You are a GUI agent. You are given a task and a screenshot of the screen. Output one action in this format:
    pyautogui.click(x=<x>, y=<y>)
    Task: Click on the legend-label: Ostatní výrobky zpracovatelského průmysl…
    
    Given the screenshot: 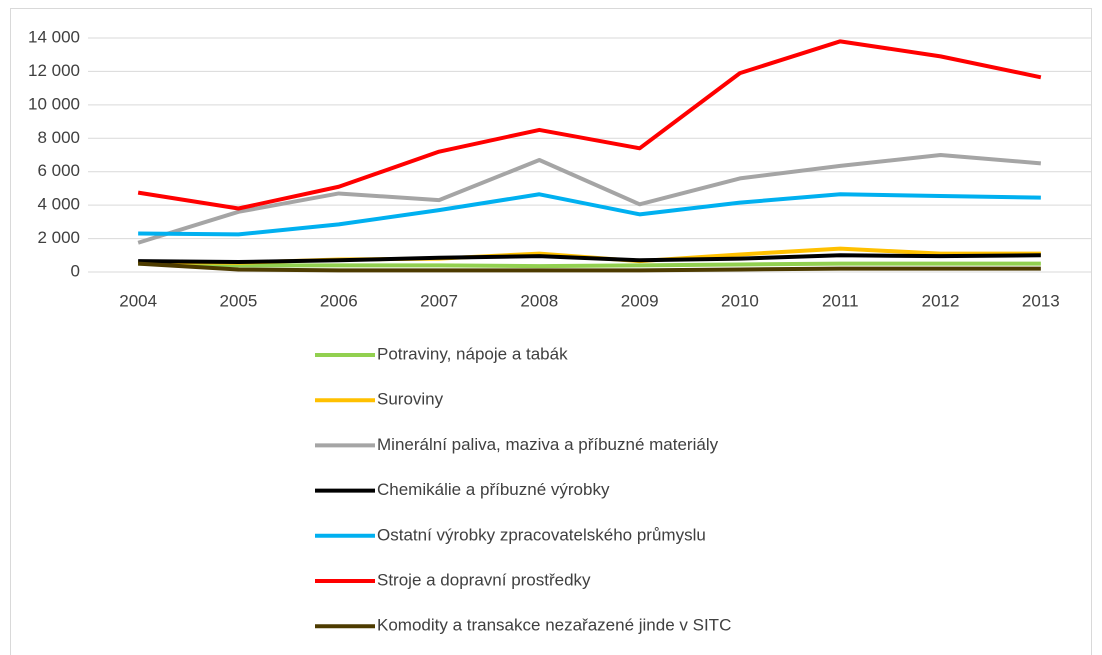 What is the action you would take?
    pyautogui.click(x=541, y=534)
    